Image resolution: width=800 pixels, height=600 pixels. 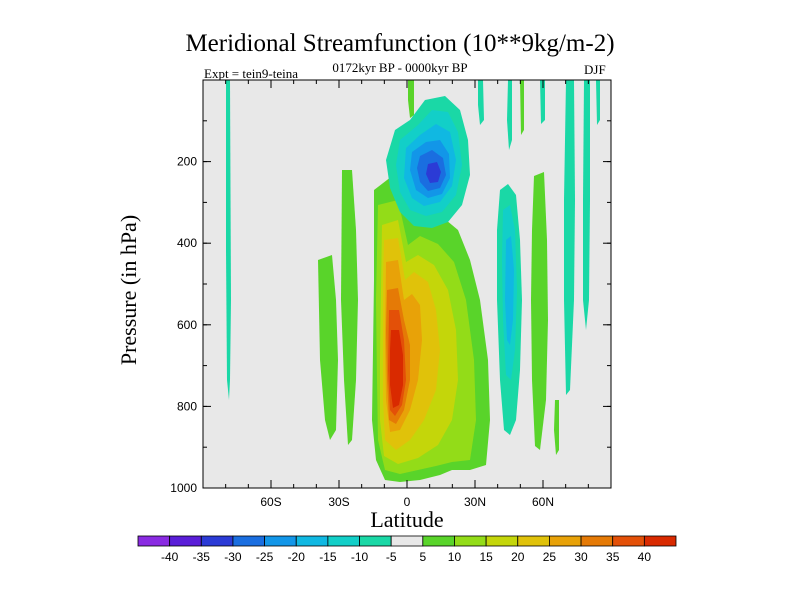 What do you see at coordinates (265, 557) in the screenshot?
I see `colorbar-label: -25` at bounding box center [265, 557].